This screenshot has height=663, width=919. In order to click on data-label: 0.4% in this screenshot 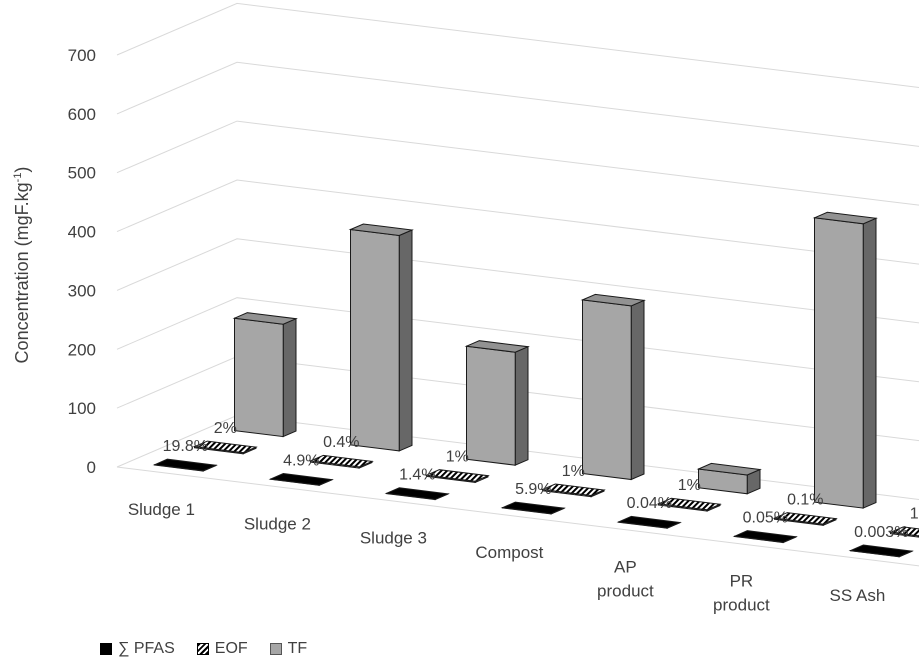, I will do `click(341, 442)`.